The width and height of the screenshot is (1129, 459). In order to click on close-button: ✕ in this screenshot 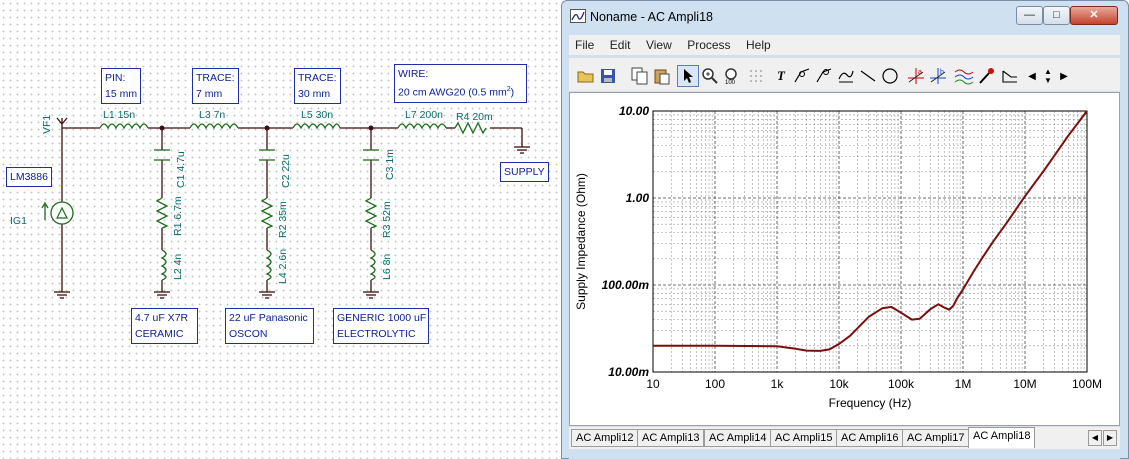, I will do `click(1094, 15)`.